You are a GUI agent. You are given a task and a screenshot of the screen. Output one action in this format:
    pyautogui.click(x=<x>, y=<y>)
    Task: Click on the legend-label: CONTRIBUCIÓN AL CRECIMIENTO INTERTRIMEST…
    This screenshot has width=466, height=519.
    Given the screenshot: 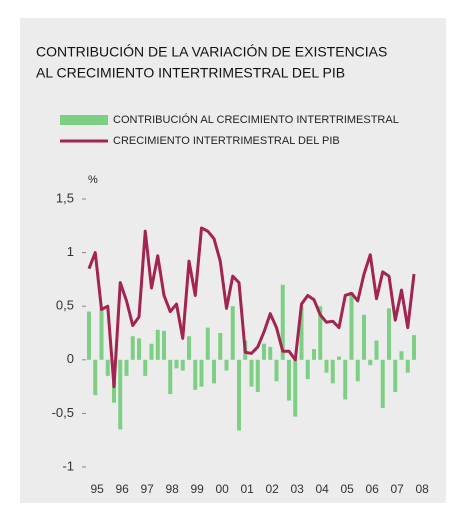 What is the action you would take?
    pyautogui.click(x=256, y=119)
    